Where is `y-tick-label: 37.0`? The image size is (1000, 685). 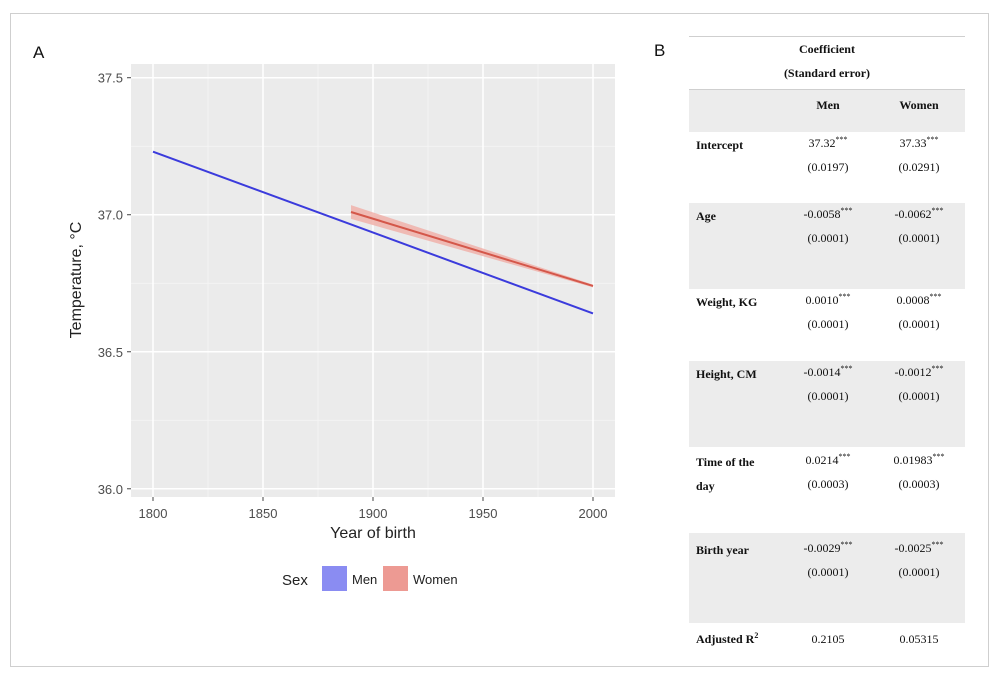 y-tick-label: 37.0 is located at coordinates (110, 215).